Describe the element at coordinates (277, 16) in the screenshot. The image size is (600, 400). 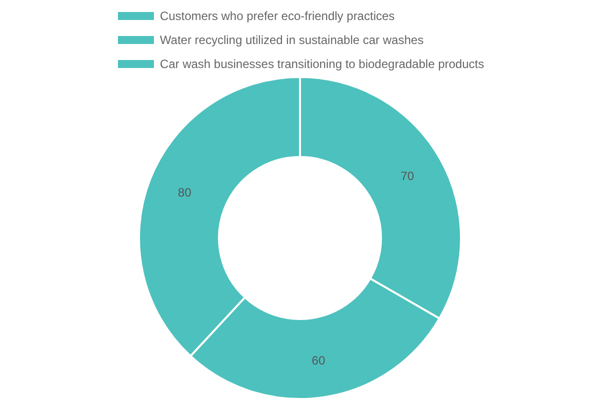
I see `legend-label: Customers who prefer eco-friendly practices` at that location.